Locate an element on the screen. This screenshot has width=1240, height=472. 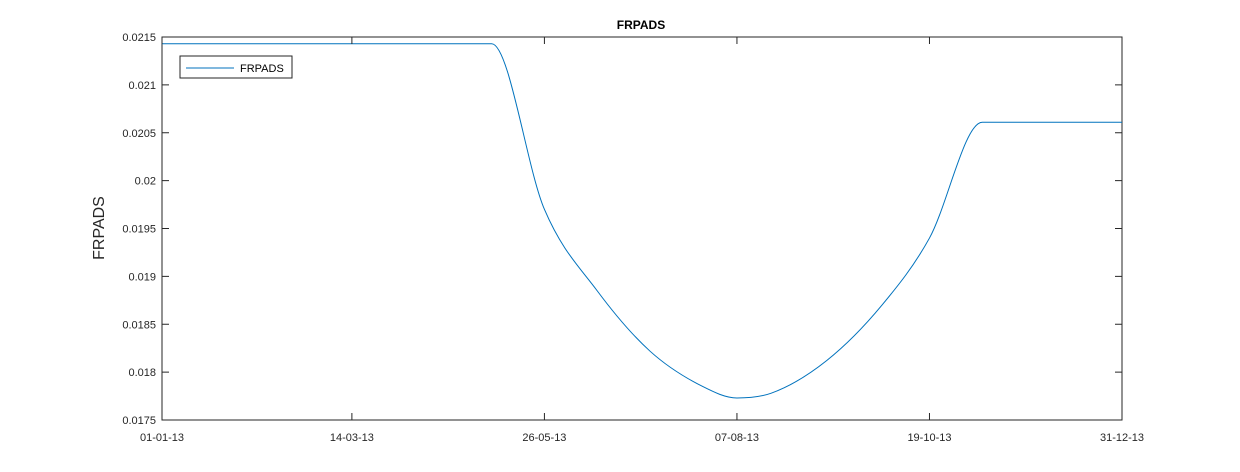
legend: FRPADS is located at coordinates (236, 67).